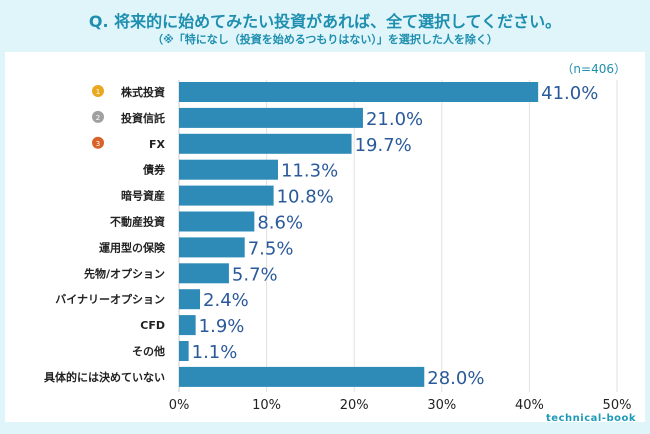 This screenshot has height=434, width=650. I want to click on category-label: その他, so click(148, 351).